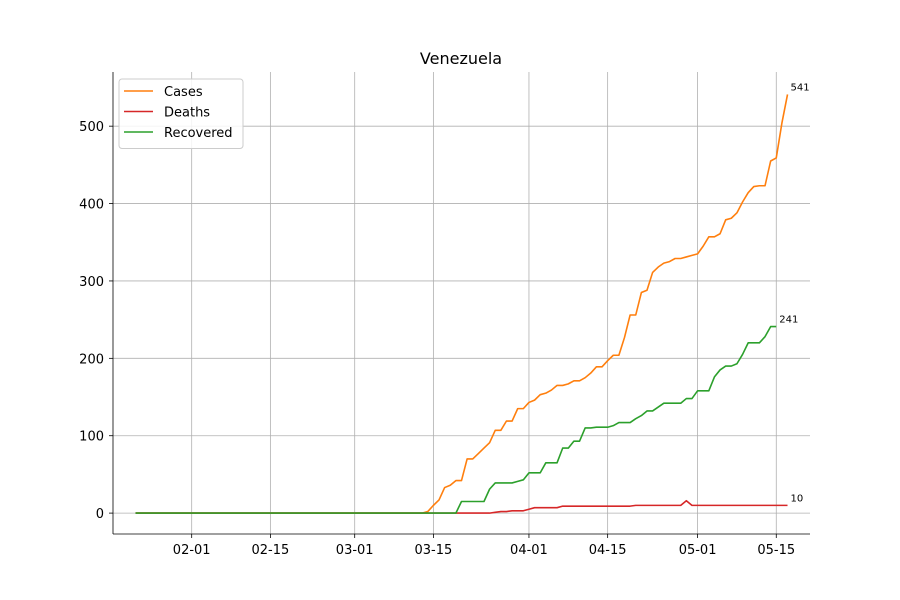  What do you see at coordinates (698, 550) in the screenshot?
I see `x-tick-label: 05-01` at bounding box center [698, 550].